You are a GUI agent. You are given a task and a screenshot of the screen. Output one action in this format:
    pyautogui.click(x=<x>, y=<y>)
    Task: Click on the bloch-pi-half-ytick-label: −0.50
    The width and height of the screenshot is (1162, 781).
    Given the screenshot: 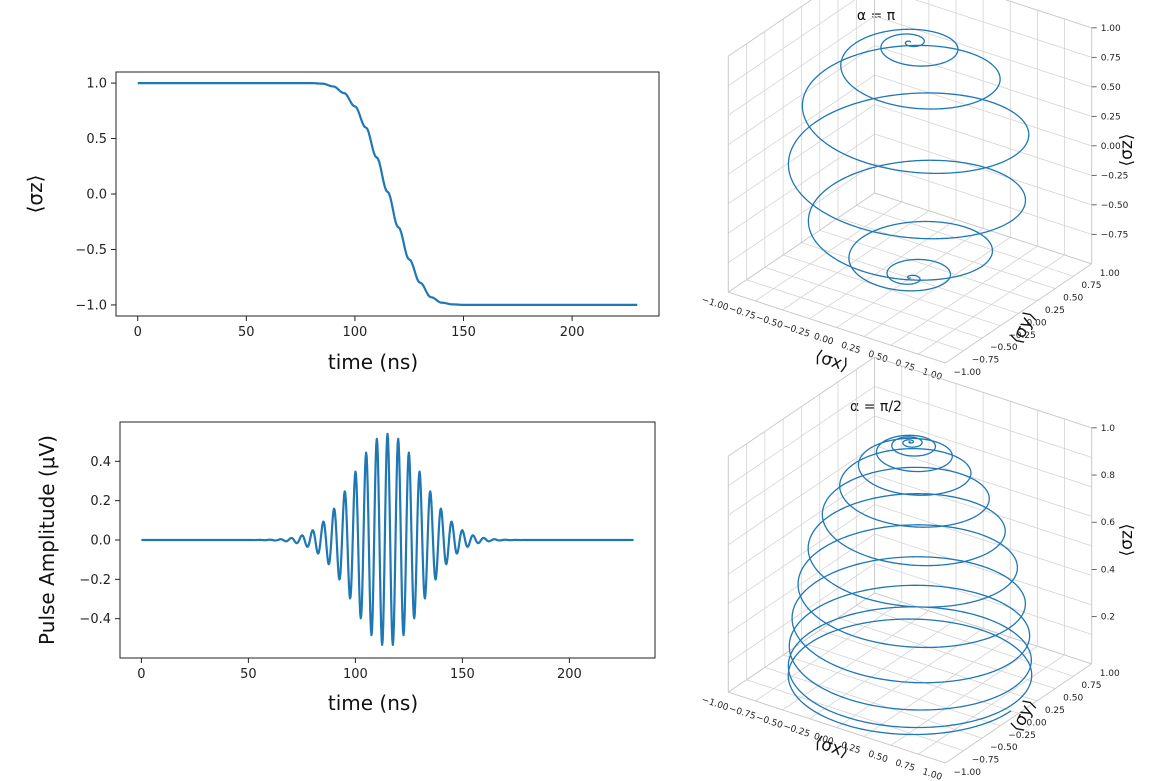 What is the action you would take?
    pyautogui.click(x=1004, y=748)
    